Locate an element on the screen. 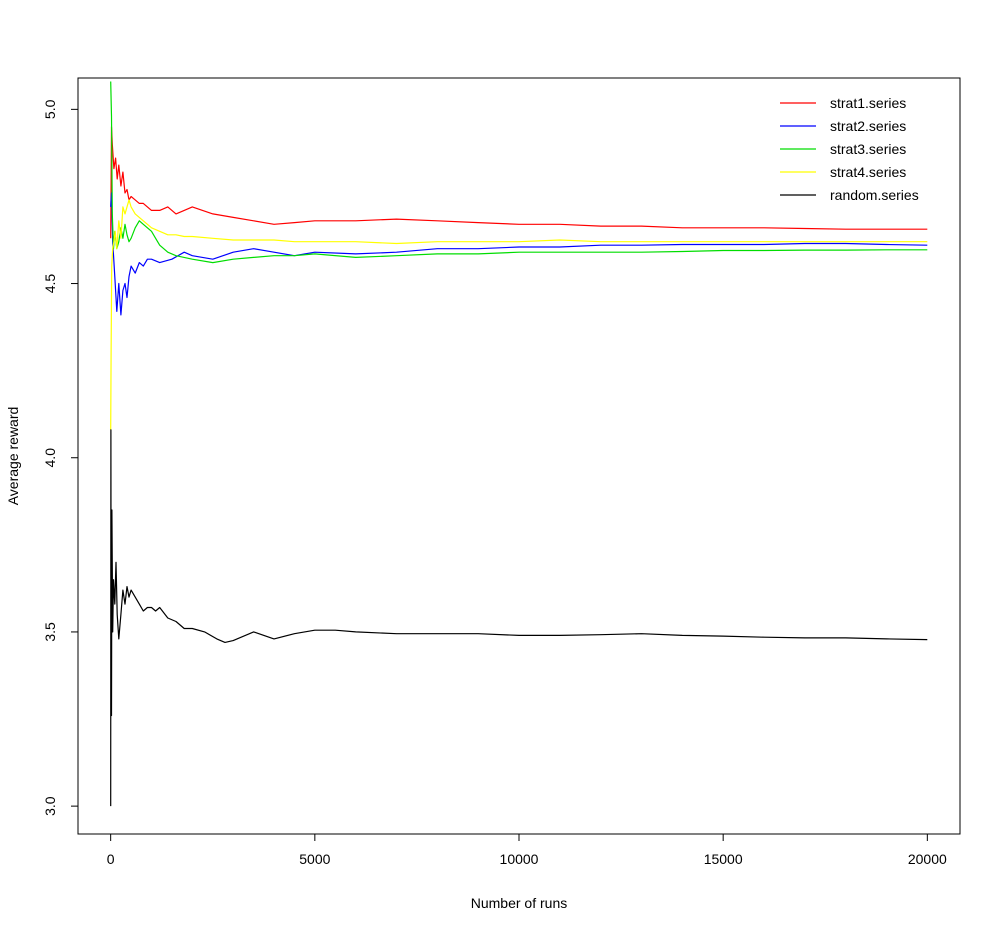 The height and width of the screenshot is (932, 1000). y-tick-label: 3.0 is located at coordinates (50, 806).